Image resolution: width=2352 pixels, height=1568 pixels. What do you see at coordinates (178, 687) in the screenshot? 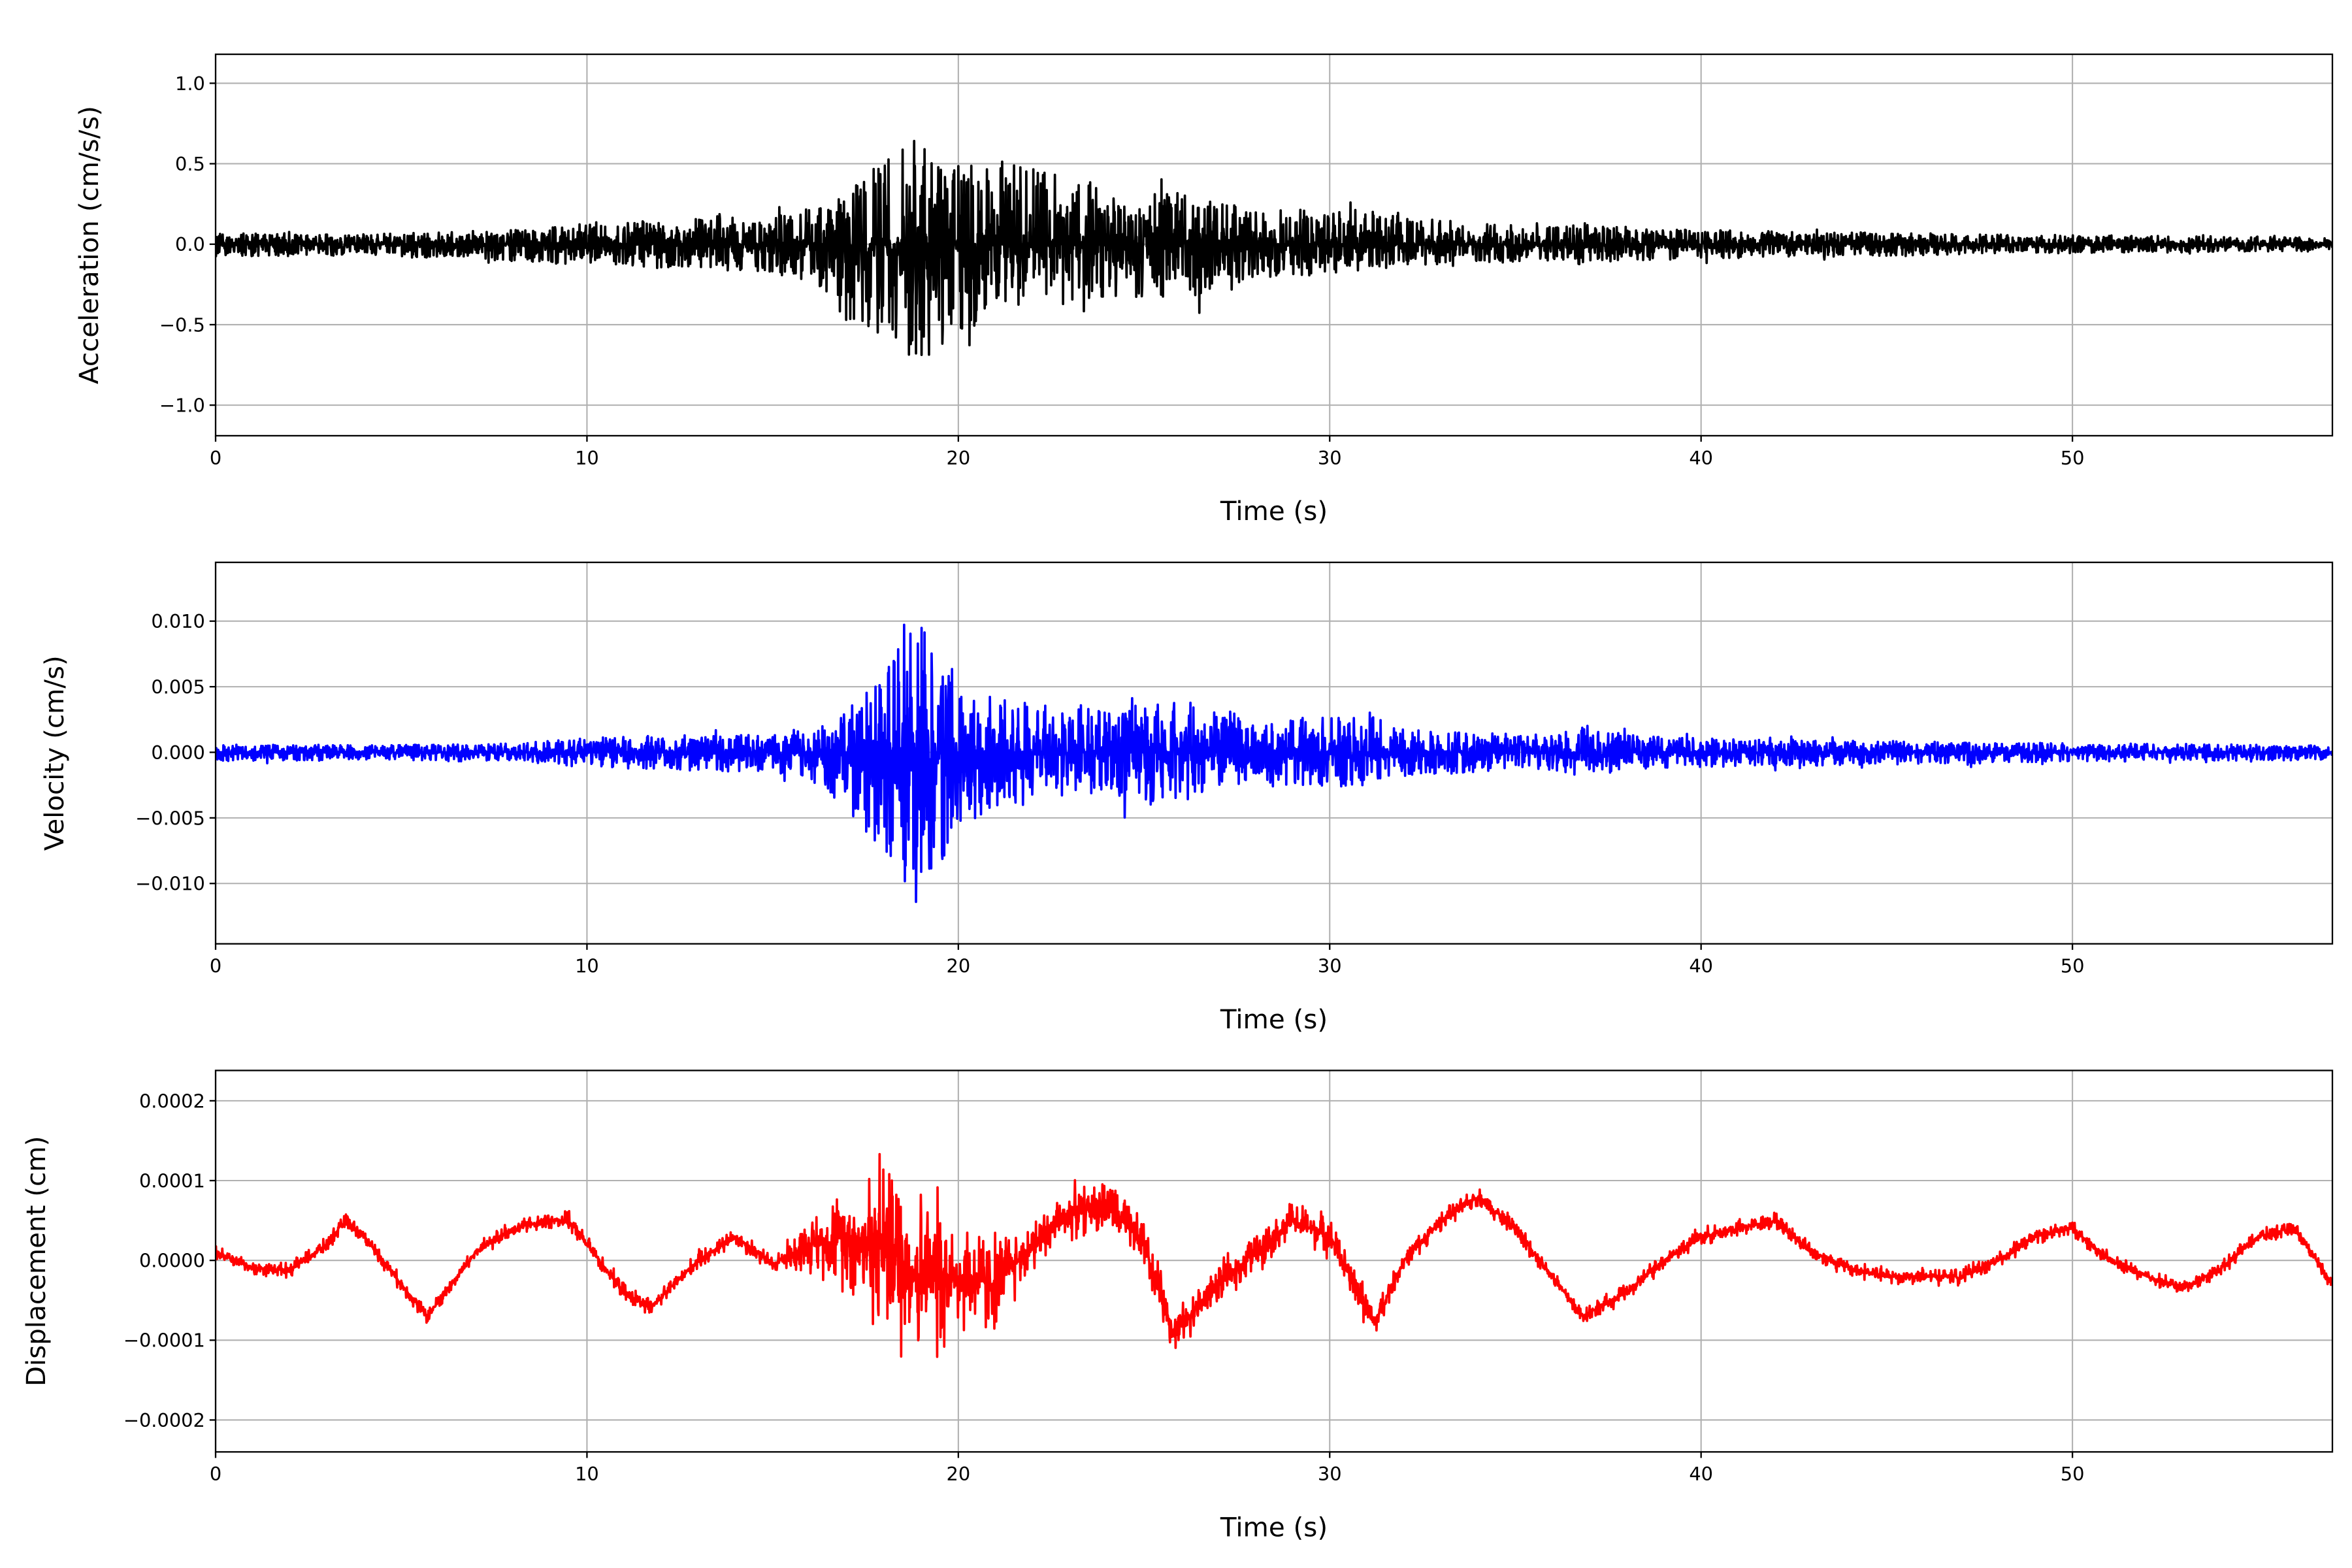
I see `y-tick-label: 0.005` at bounding box center [178, 687].